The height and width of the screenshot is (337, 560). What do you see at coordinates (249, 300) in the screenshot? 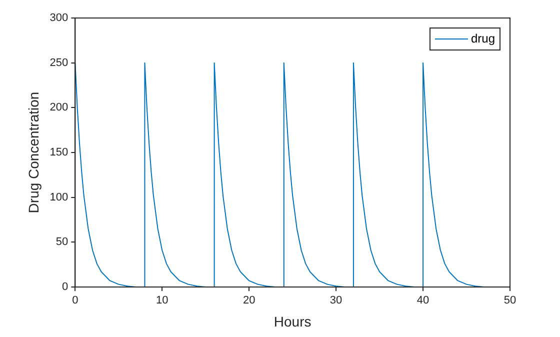
I see `x-tick-label: 20` at bounding box center [249, 300].